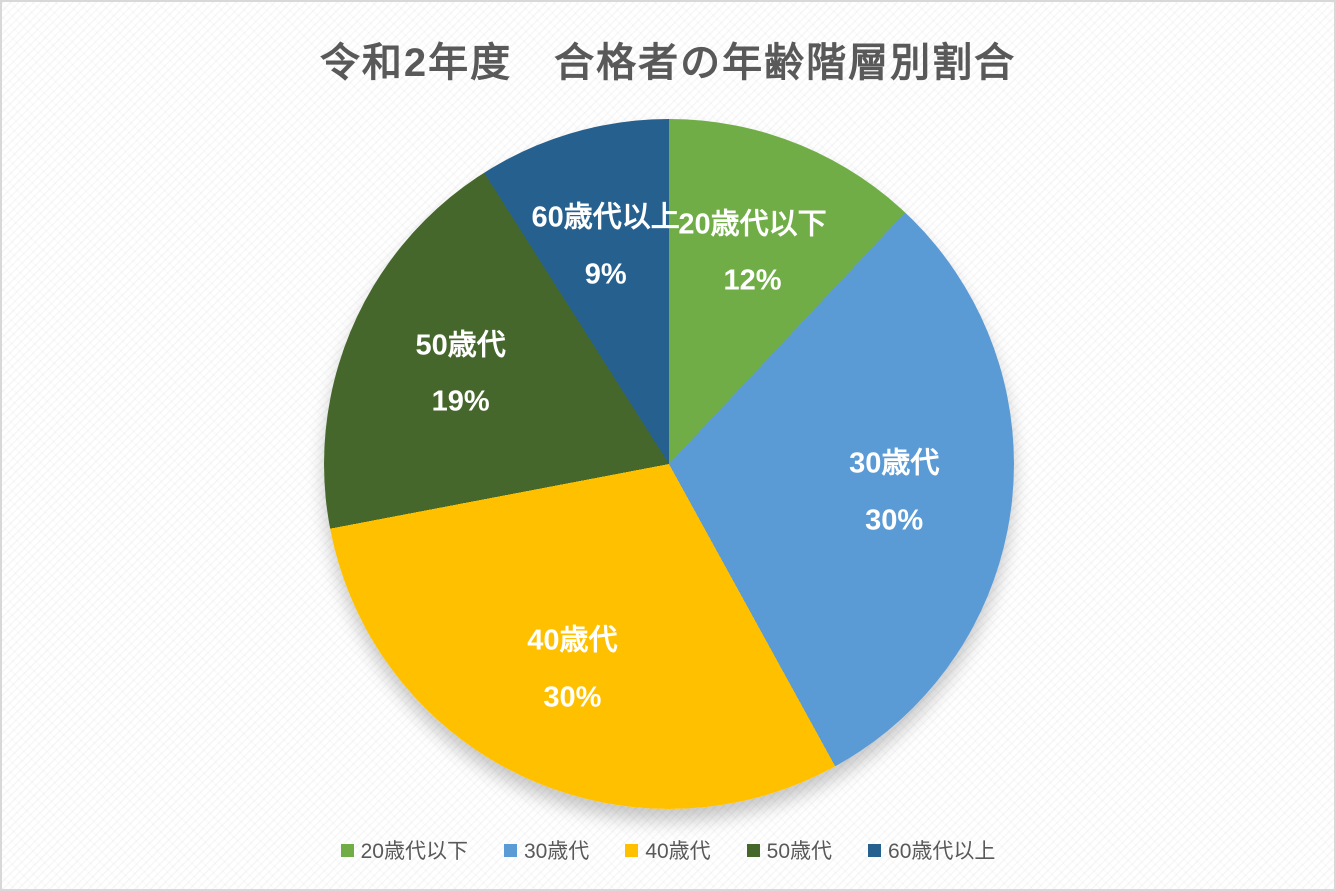 This screenshot has height=891, width=1336. What do you see at coordinates (668, 63) in the screenshot?
I see `chart-title: 令和2年度 合格者の年齢階層別割合` at bounding box center [668, 63].